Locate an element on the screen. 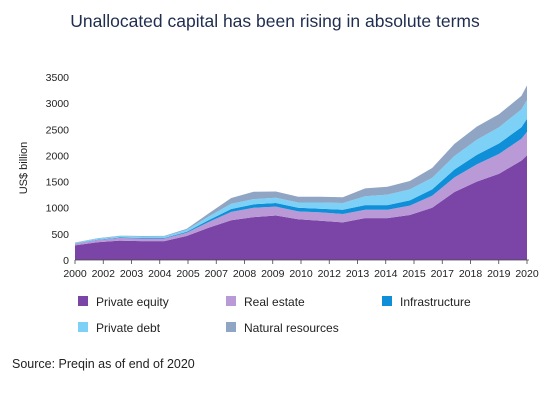 This screenshot has height=401, width=550. x-tick-label: 2008 is located at coordinates (245, 274).